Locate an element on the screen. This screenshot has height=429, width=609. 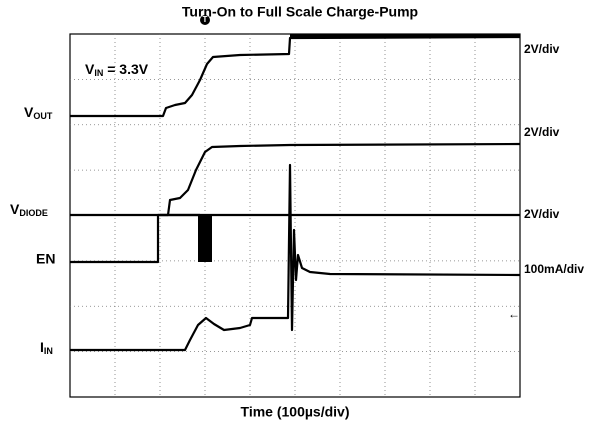
channel-label: VDIODE is located at coordinates (29, 210).